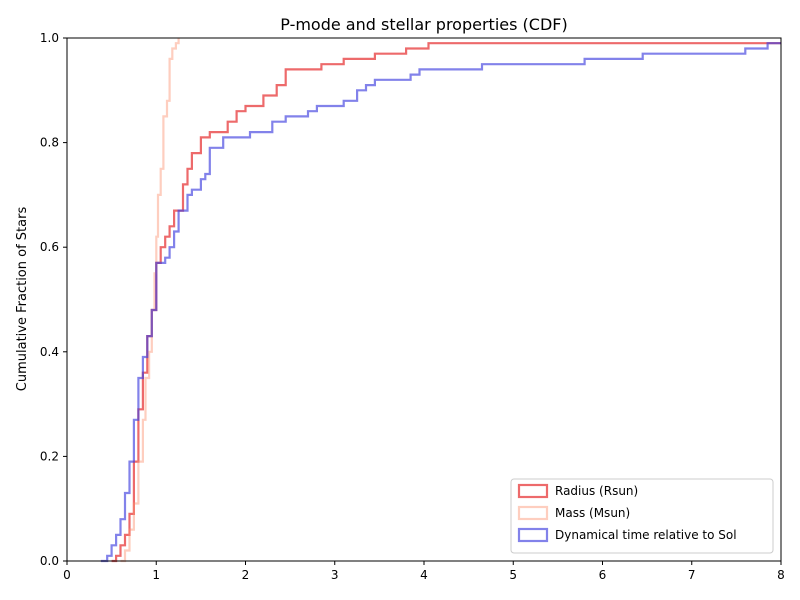  I want to click on x-tick-label: 3, so click(335, 575).